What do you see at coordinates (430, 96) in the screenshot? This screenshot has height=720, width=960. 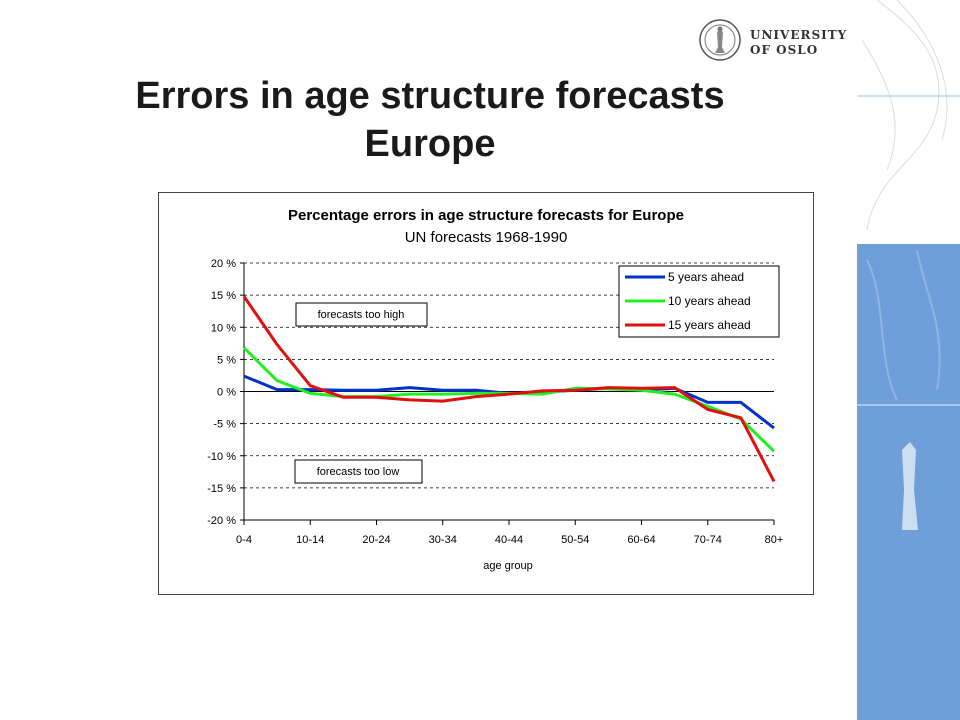 I see `title-line-1: Errors in age structure forecasts` at bounding box center [430, 96].